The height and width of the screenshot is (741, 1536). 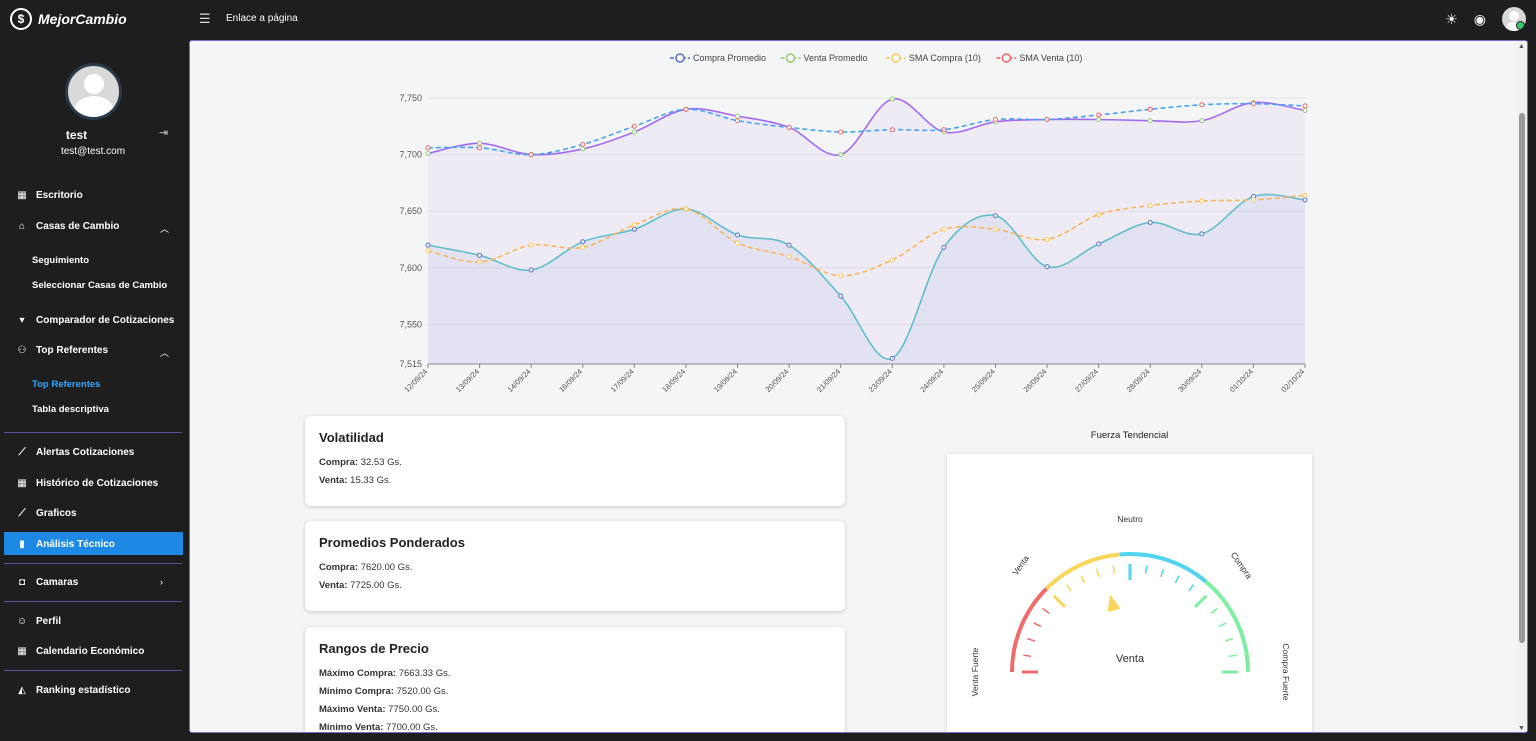 What do you see at coordinates (75, 544) in the screenshot?
I see `sidebar-item-label: Análisis Técnico` at bounding box center [75, 544].